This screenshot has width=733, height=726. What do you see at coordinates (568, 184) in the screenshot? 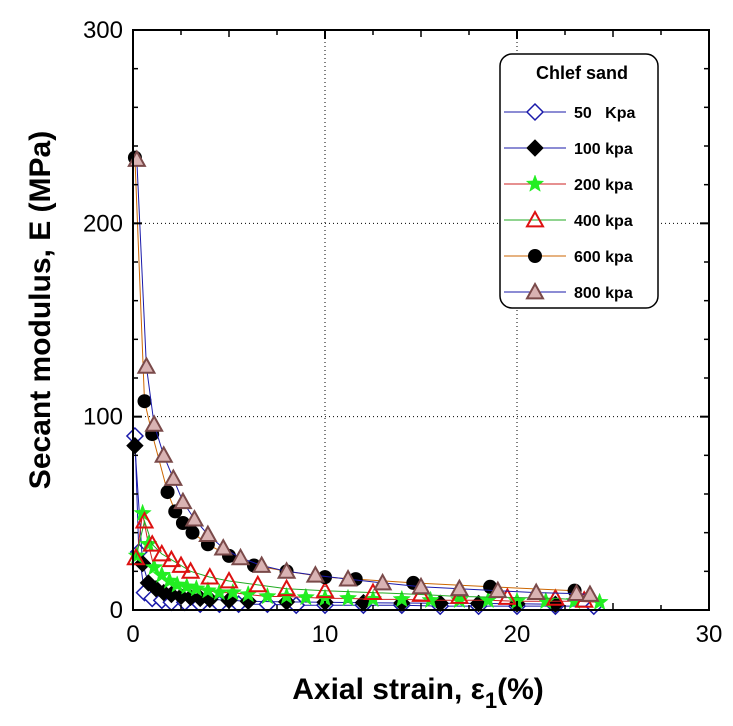
I see `legend-item-2: 200 kpa` at bounding box center [568, 184].